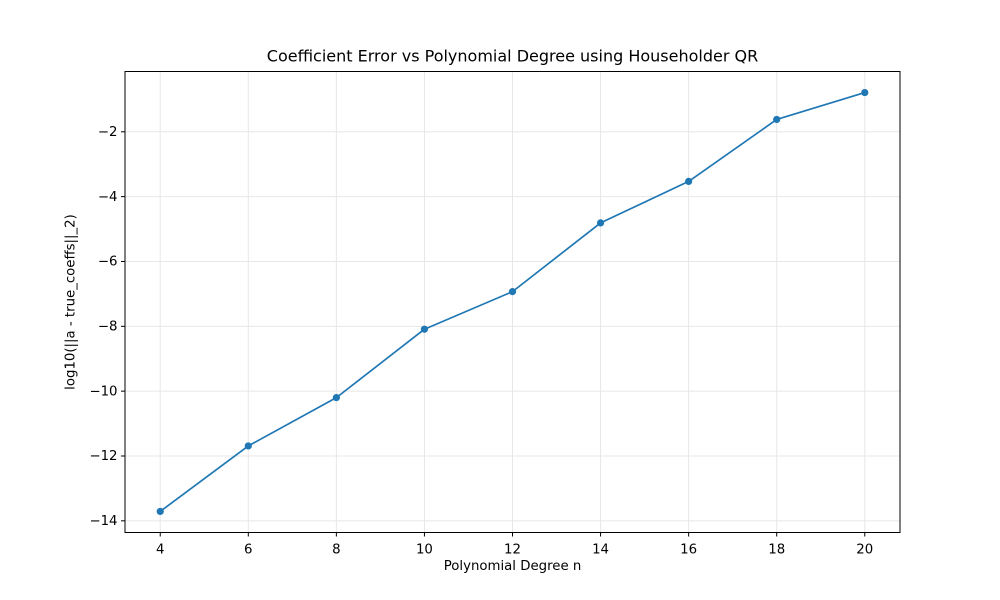 This screenshot has height=600, width=1000. Describe the element at coordinates (248, 550) in the screenshot. I see `x-tick-label: 6` at that location.